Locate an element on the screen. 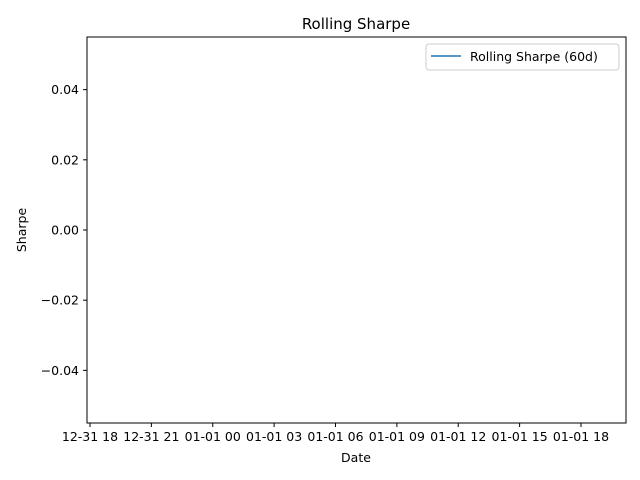  legend: Rolling Sharpe (60d) is located at coordinates (522, 57).